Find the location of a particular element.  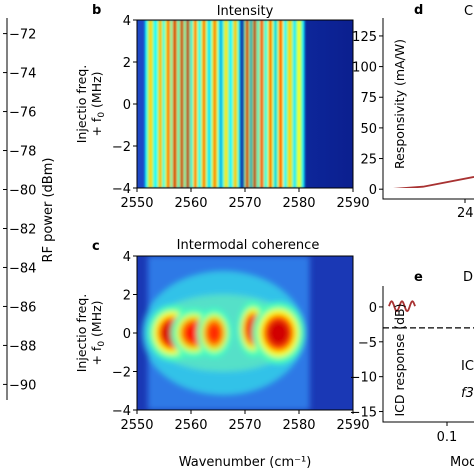

panel-c-ytick-label: 2 is located at coordinates (127, 296).